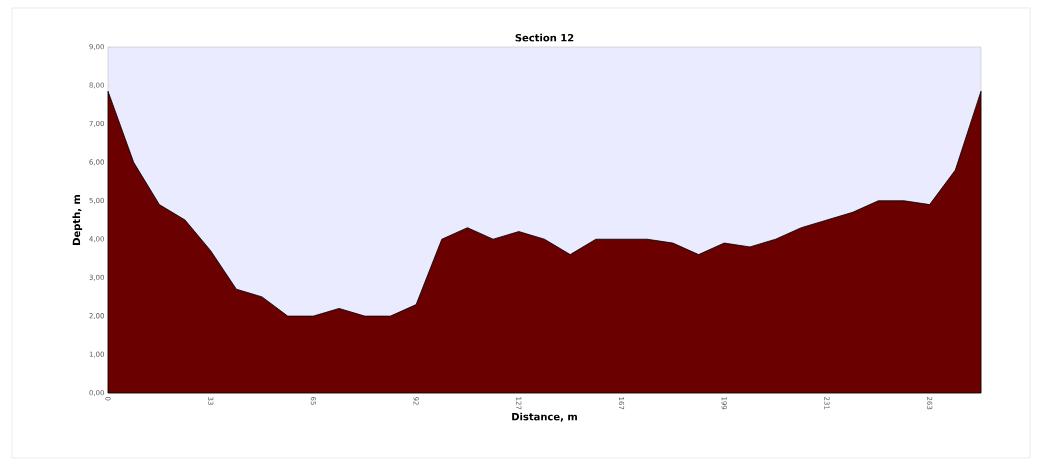 The image size is (1042, 470). What do you see at coordinates (77, 219) in the screenshot?
I see `y-axis-title: Depth, m` at bounding box center [77, 219].